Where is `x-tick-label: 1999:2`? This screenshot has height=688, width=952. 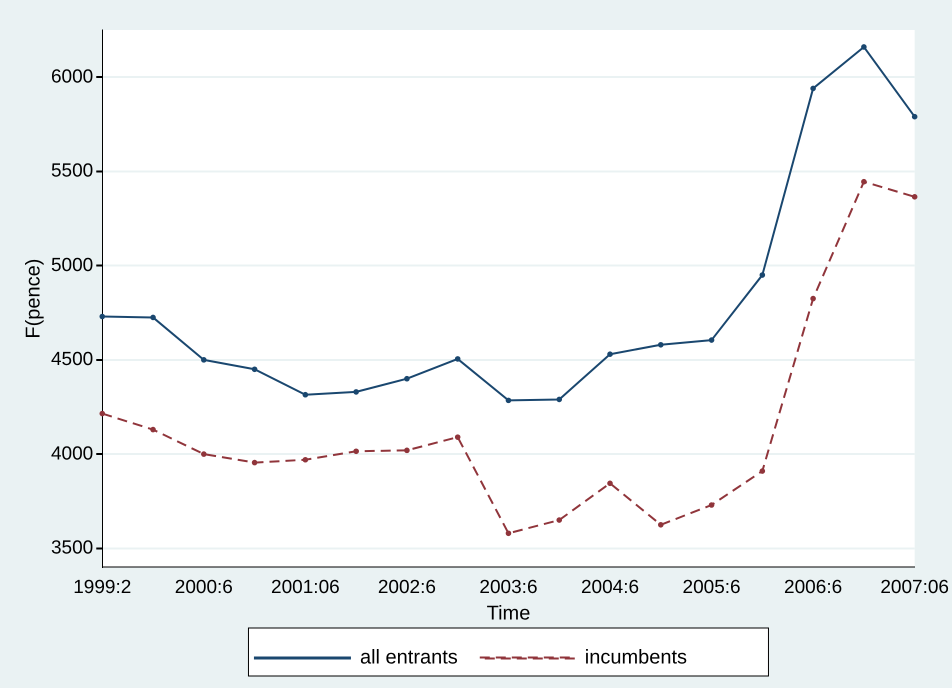
x-tick-label: 1999:2 is located at coordinates (102, 587).